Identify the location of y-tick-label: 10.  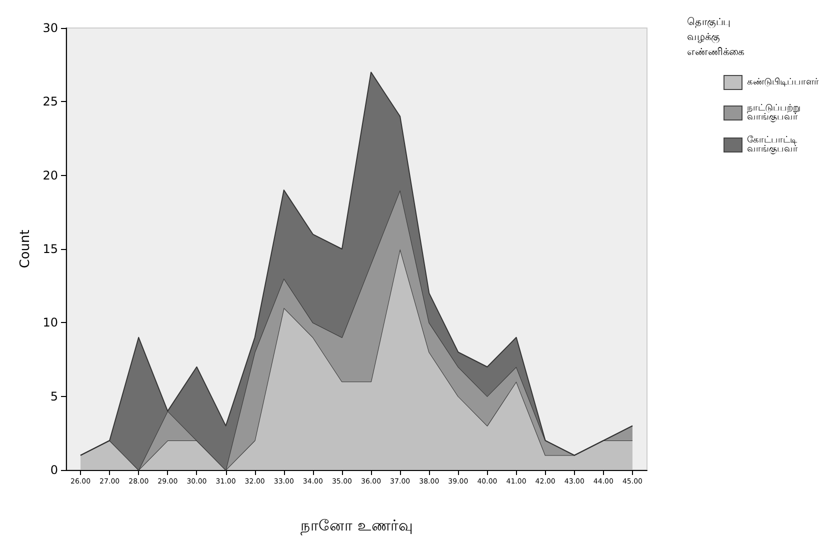
(50, 323).